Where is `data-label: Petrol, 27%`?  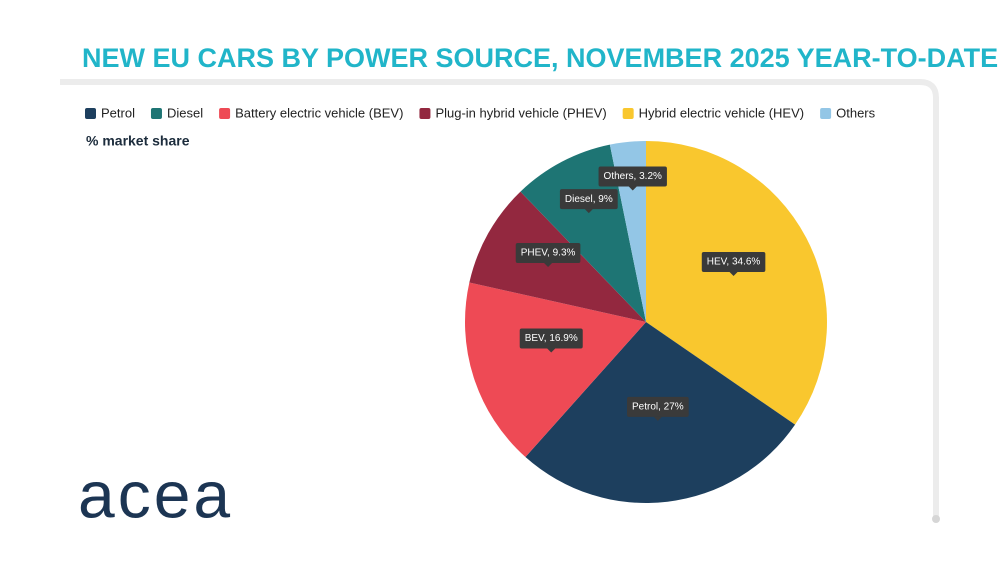 data-label: Petrol, 27% is located at coordinates (658, 408).